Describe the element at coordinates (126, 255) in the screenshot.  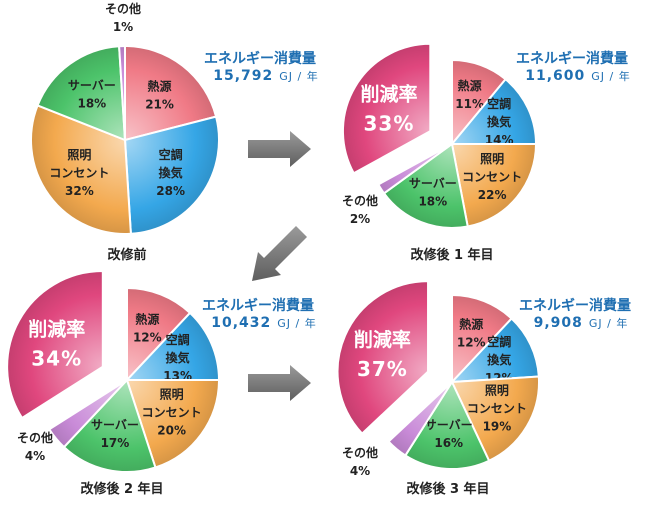
I see `pie-caption: 改修前` at that location.